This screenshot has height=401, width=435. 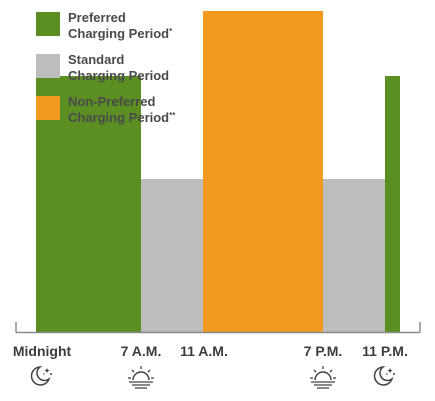 What do you see at coordinates (141, 351) in the screenshot?
I see `x-tick-label-1: 7 A.M.` at bounding box center [141, 351].